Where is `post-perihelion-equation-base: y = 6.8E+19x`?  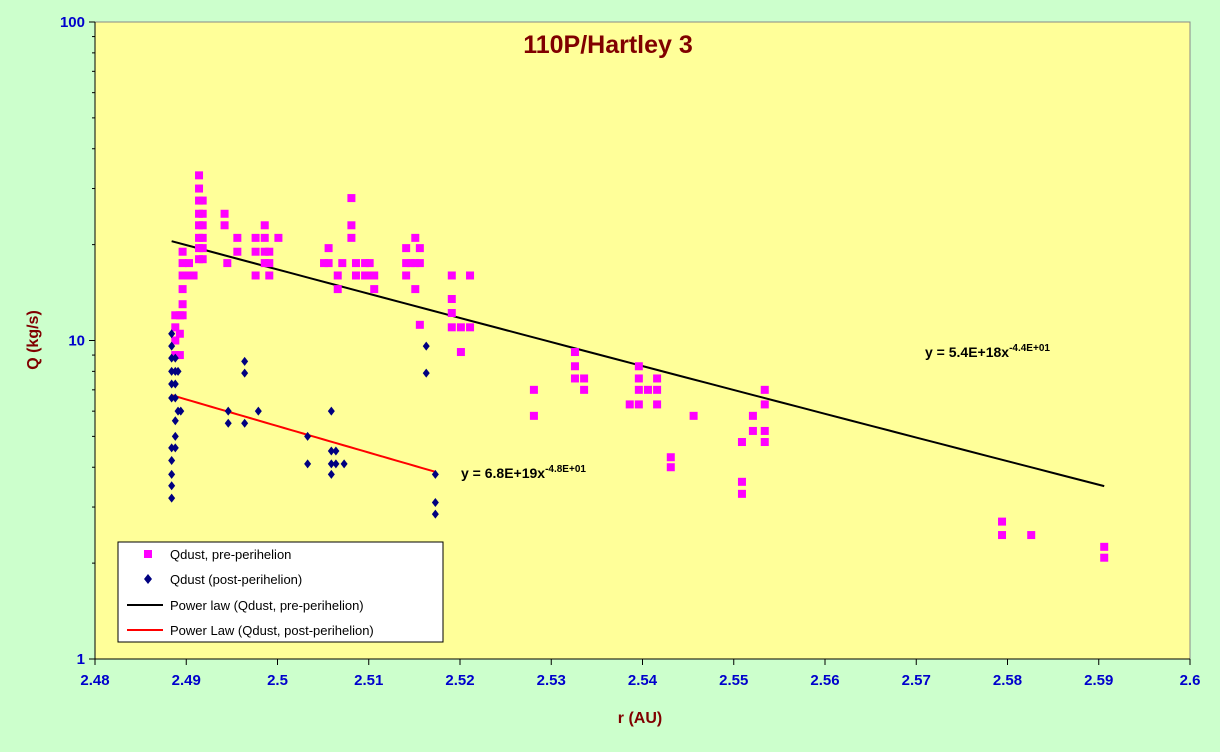 post-perihelion-equation-base: y = 6.8E+19x is located at coordinates (503, 473).